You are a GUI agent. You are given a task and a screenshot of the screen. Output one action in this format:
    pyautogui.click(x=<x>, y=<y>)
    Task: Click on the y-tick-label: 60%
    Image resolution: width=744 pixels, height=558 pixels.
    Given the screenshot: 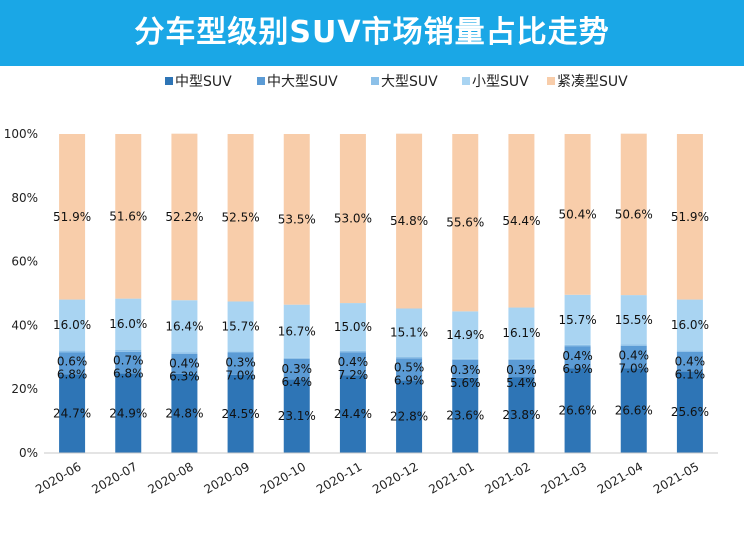 What is the action you would take?
    pyautogui.click(x=24, y=262)
    